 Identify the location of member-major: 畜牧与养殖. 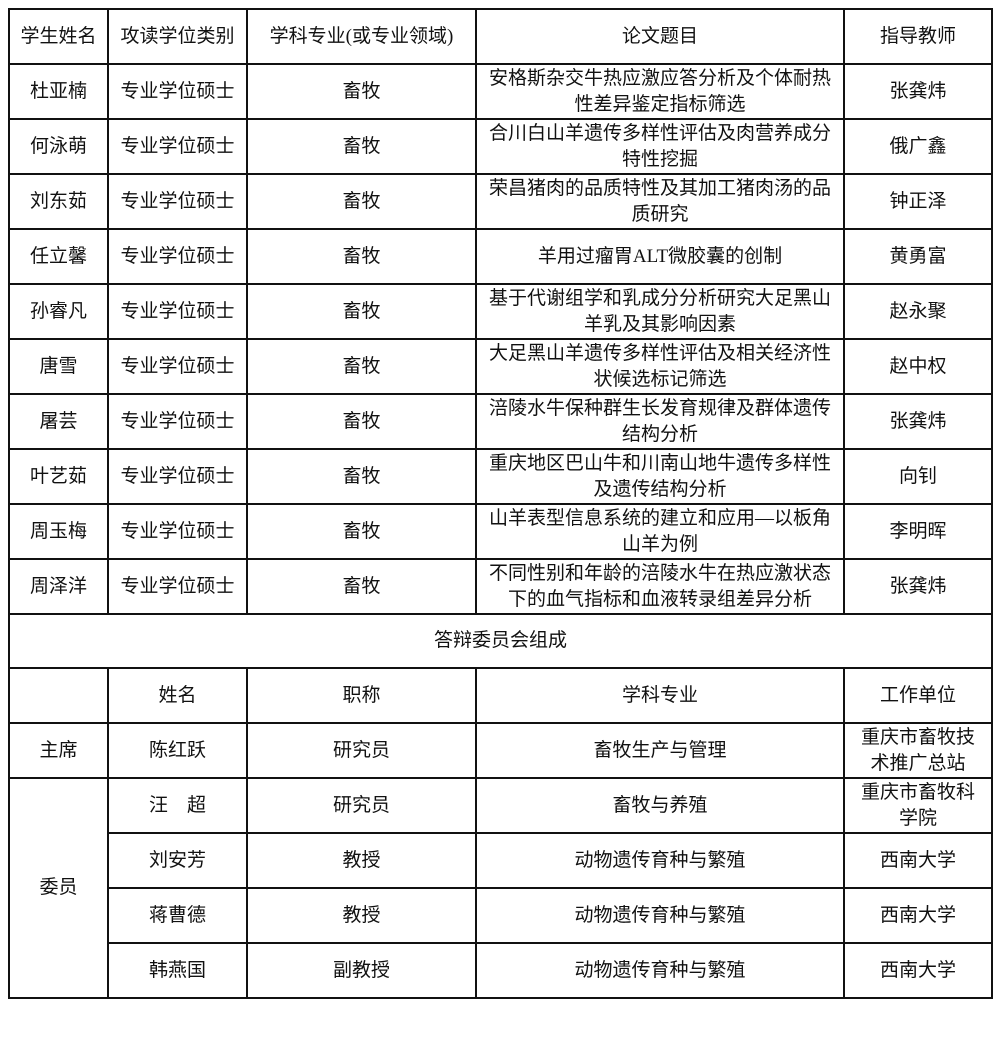
(660, 805).